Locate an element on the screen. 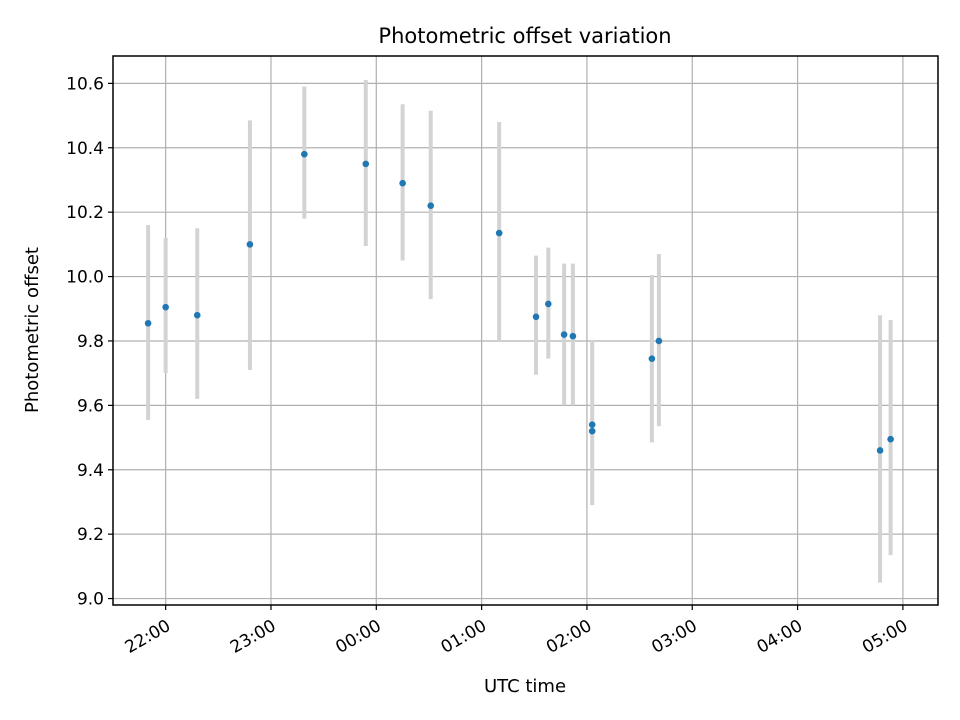  y-tick-label: 10.6 is located at coordinates (85, 84).